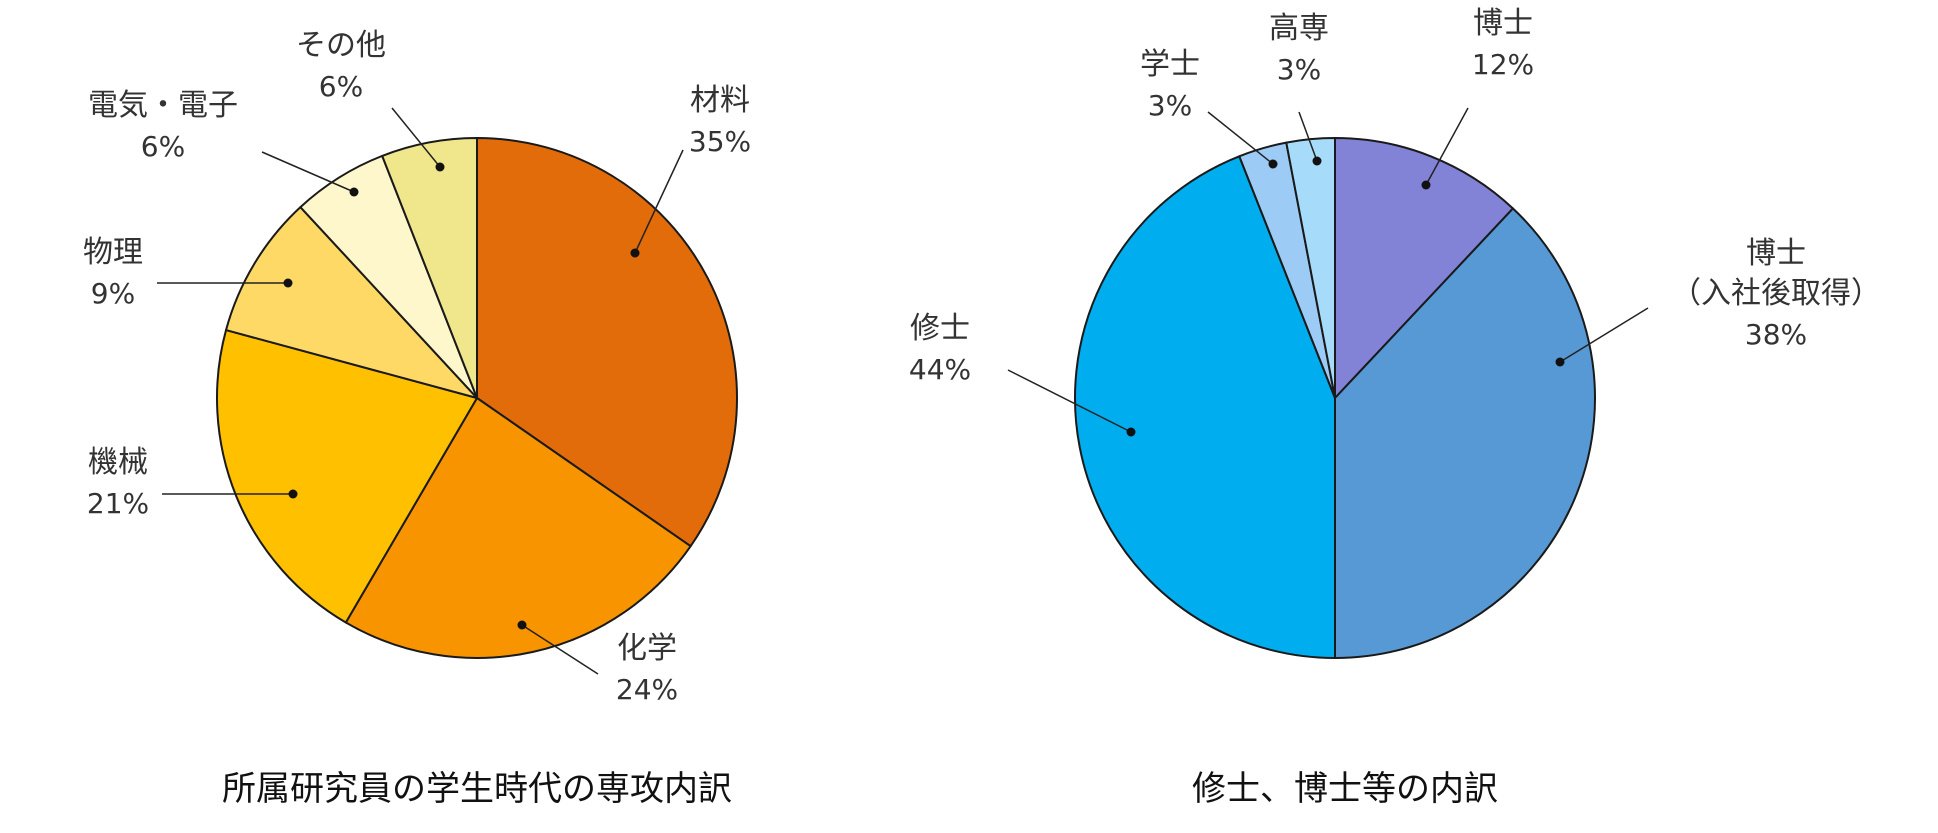 Image resolution: width=1938 pixels, height=833 pixels. What do you see at coordinates (118, 462) in the screenshot?
I see `pie-0-slice-2-label-0: 機械` at bounding box center [118, 462].